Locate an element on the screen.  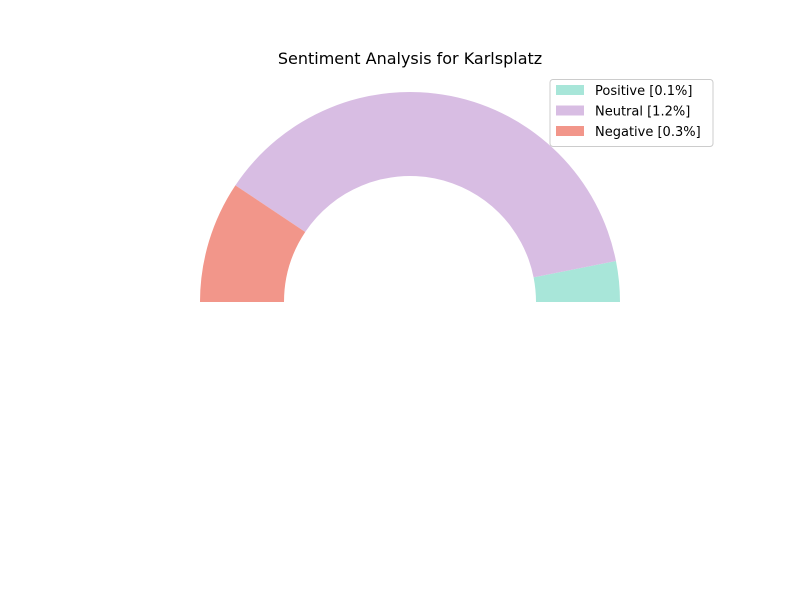
chart-title: Sentiment Analysis for Karlsplatz is located at coordinates (410, 58).